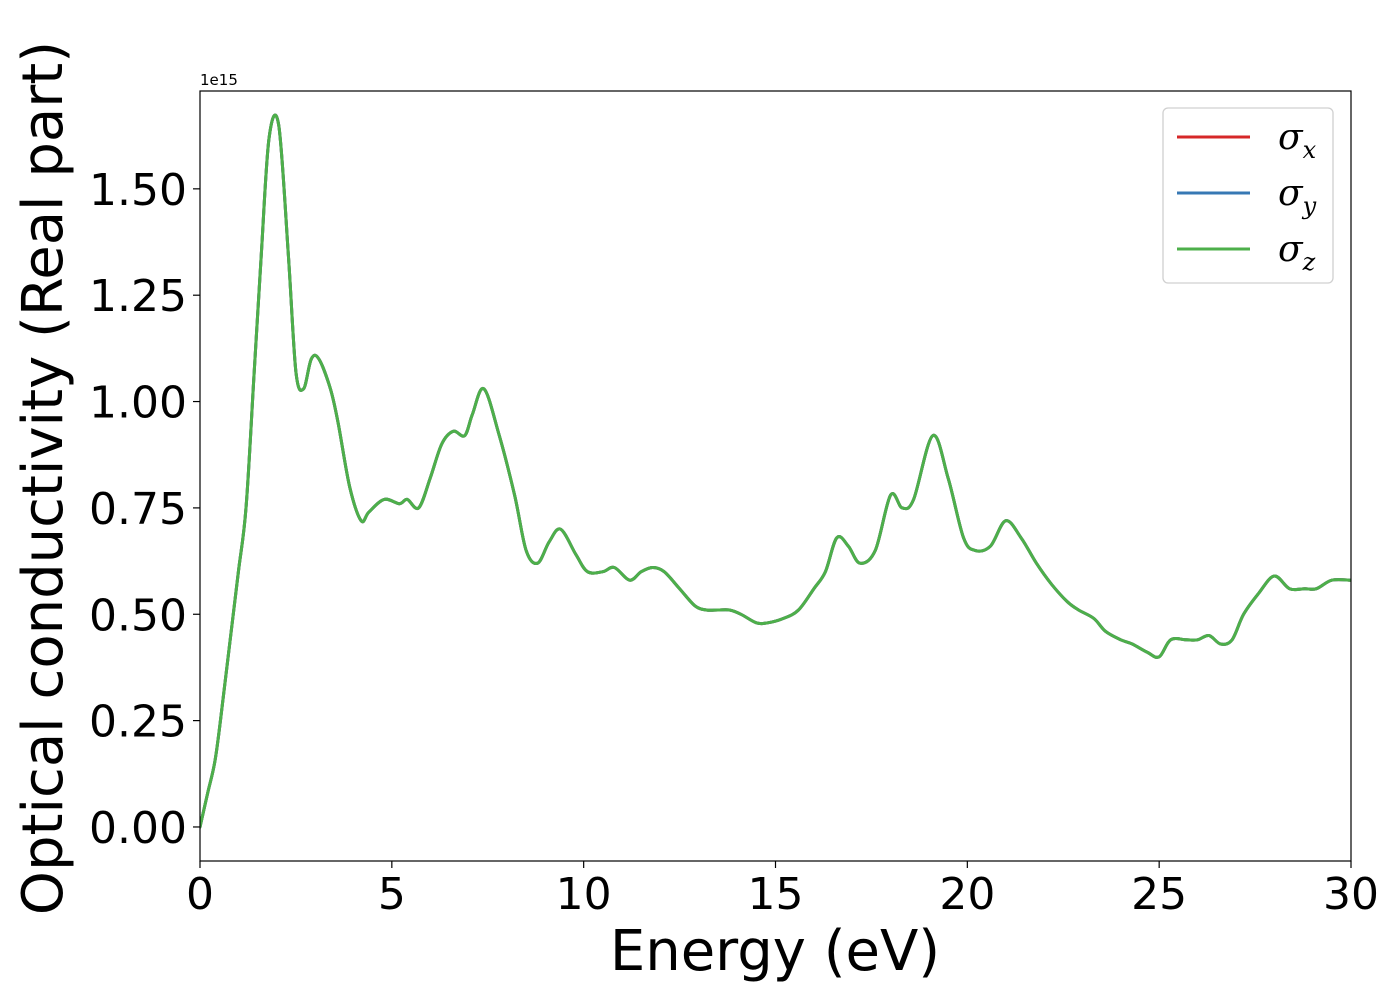  What do you see at coordinates (392, 894) in the screenshot?
I see `x-tick-label: 5` at bounding box center [392, 894].